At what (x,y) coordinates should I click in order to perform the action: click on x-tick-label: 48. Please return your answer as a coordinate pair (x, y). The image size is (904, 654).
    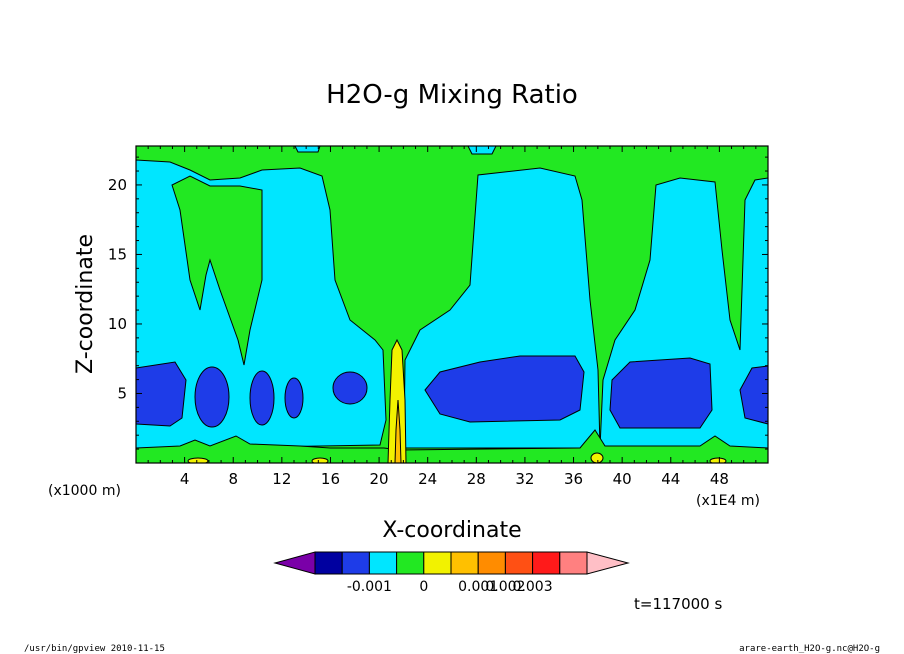
    Looking at the image, I should click on (719, 479).